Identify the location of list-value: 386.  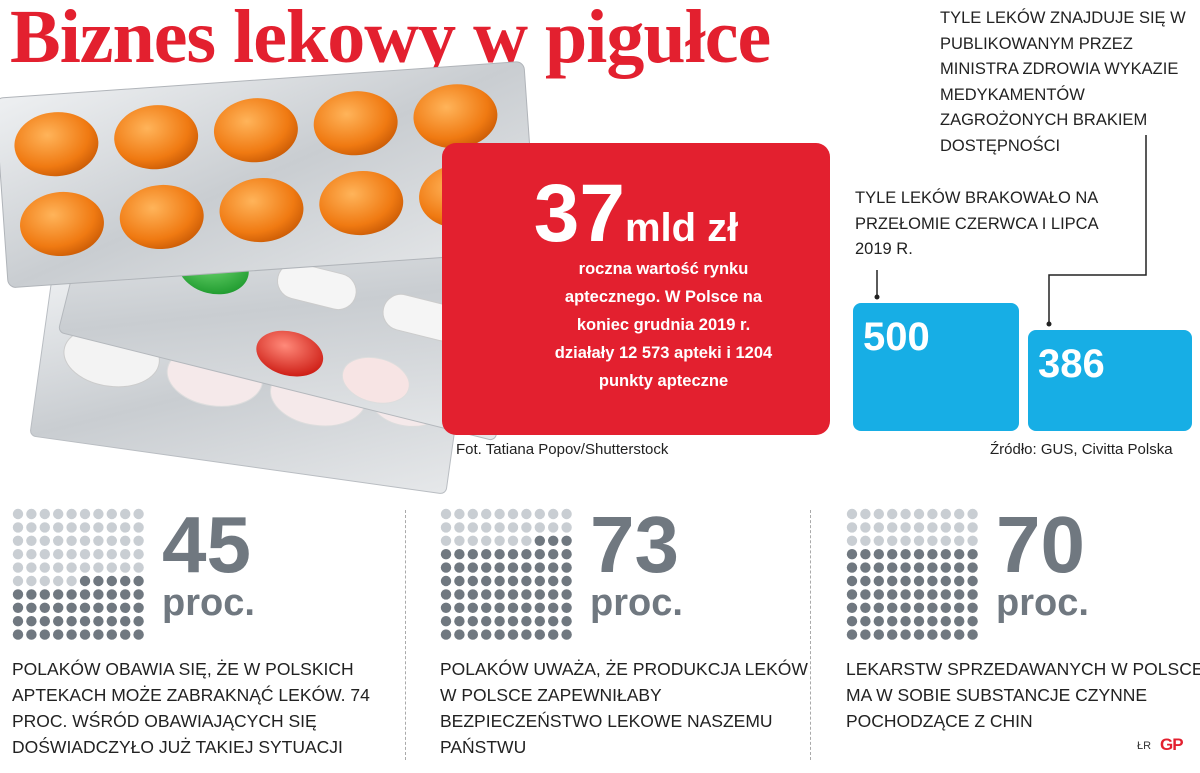
(1071, 364).